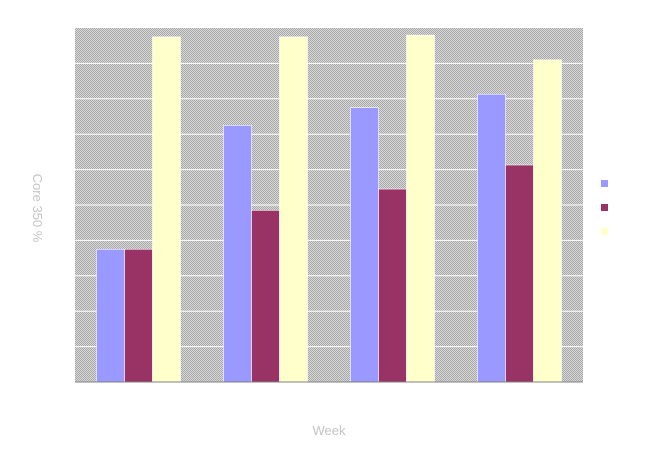 Image resolution: width=651 pixels, height=459 pixels. Describe the element at coordinates (37, 208) in the screenshot. I see `y-axis-title: Core 350 %` at that location.